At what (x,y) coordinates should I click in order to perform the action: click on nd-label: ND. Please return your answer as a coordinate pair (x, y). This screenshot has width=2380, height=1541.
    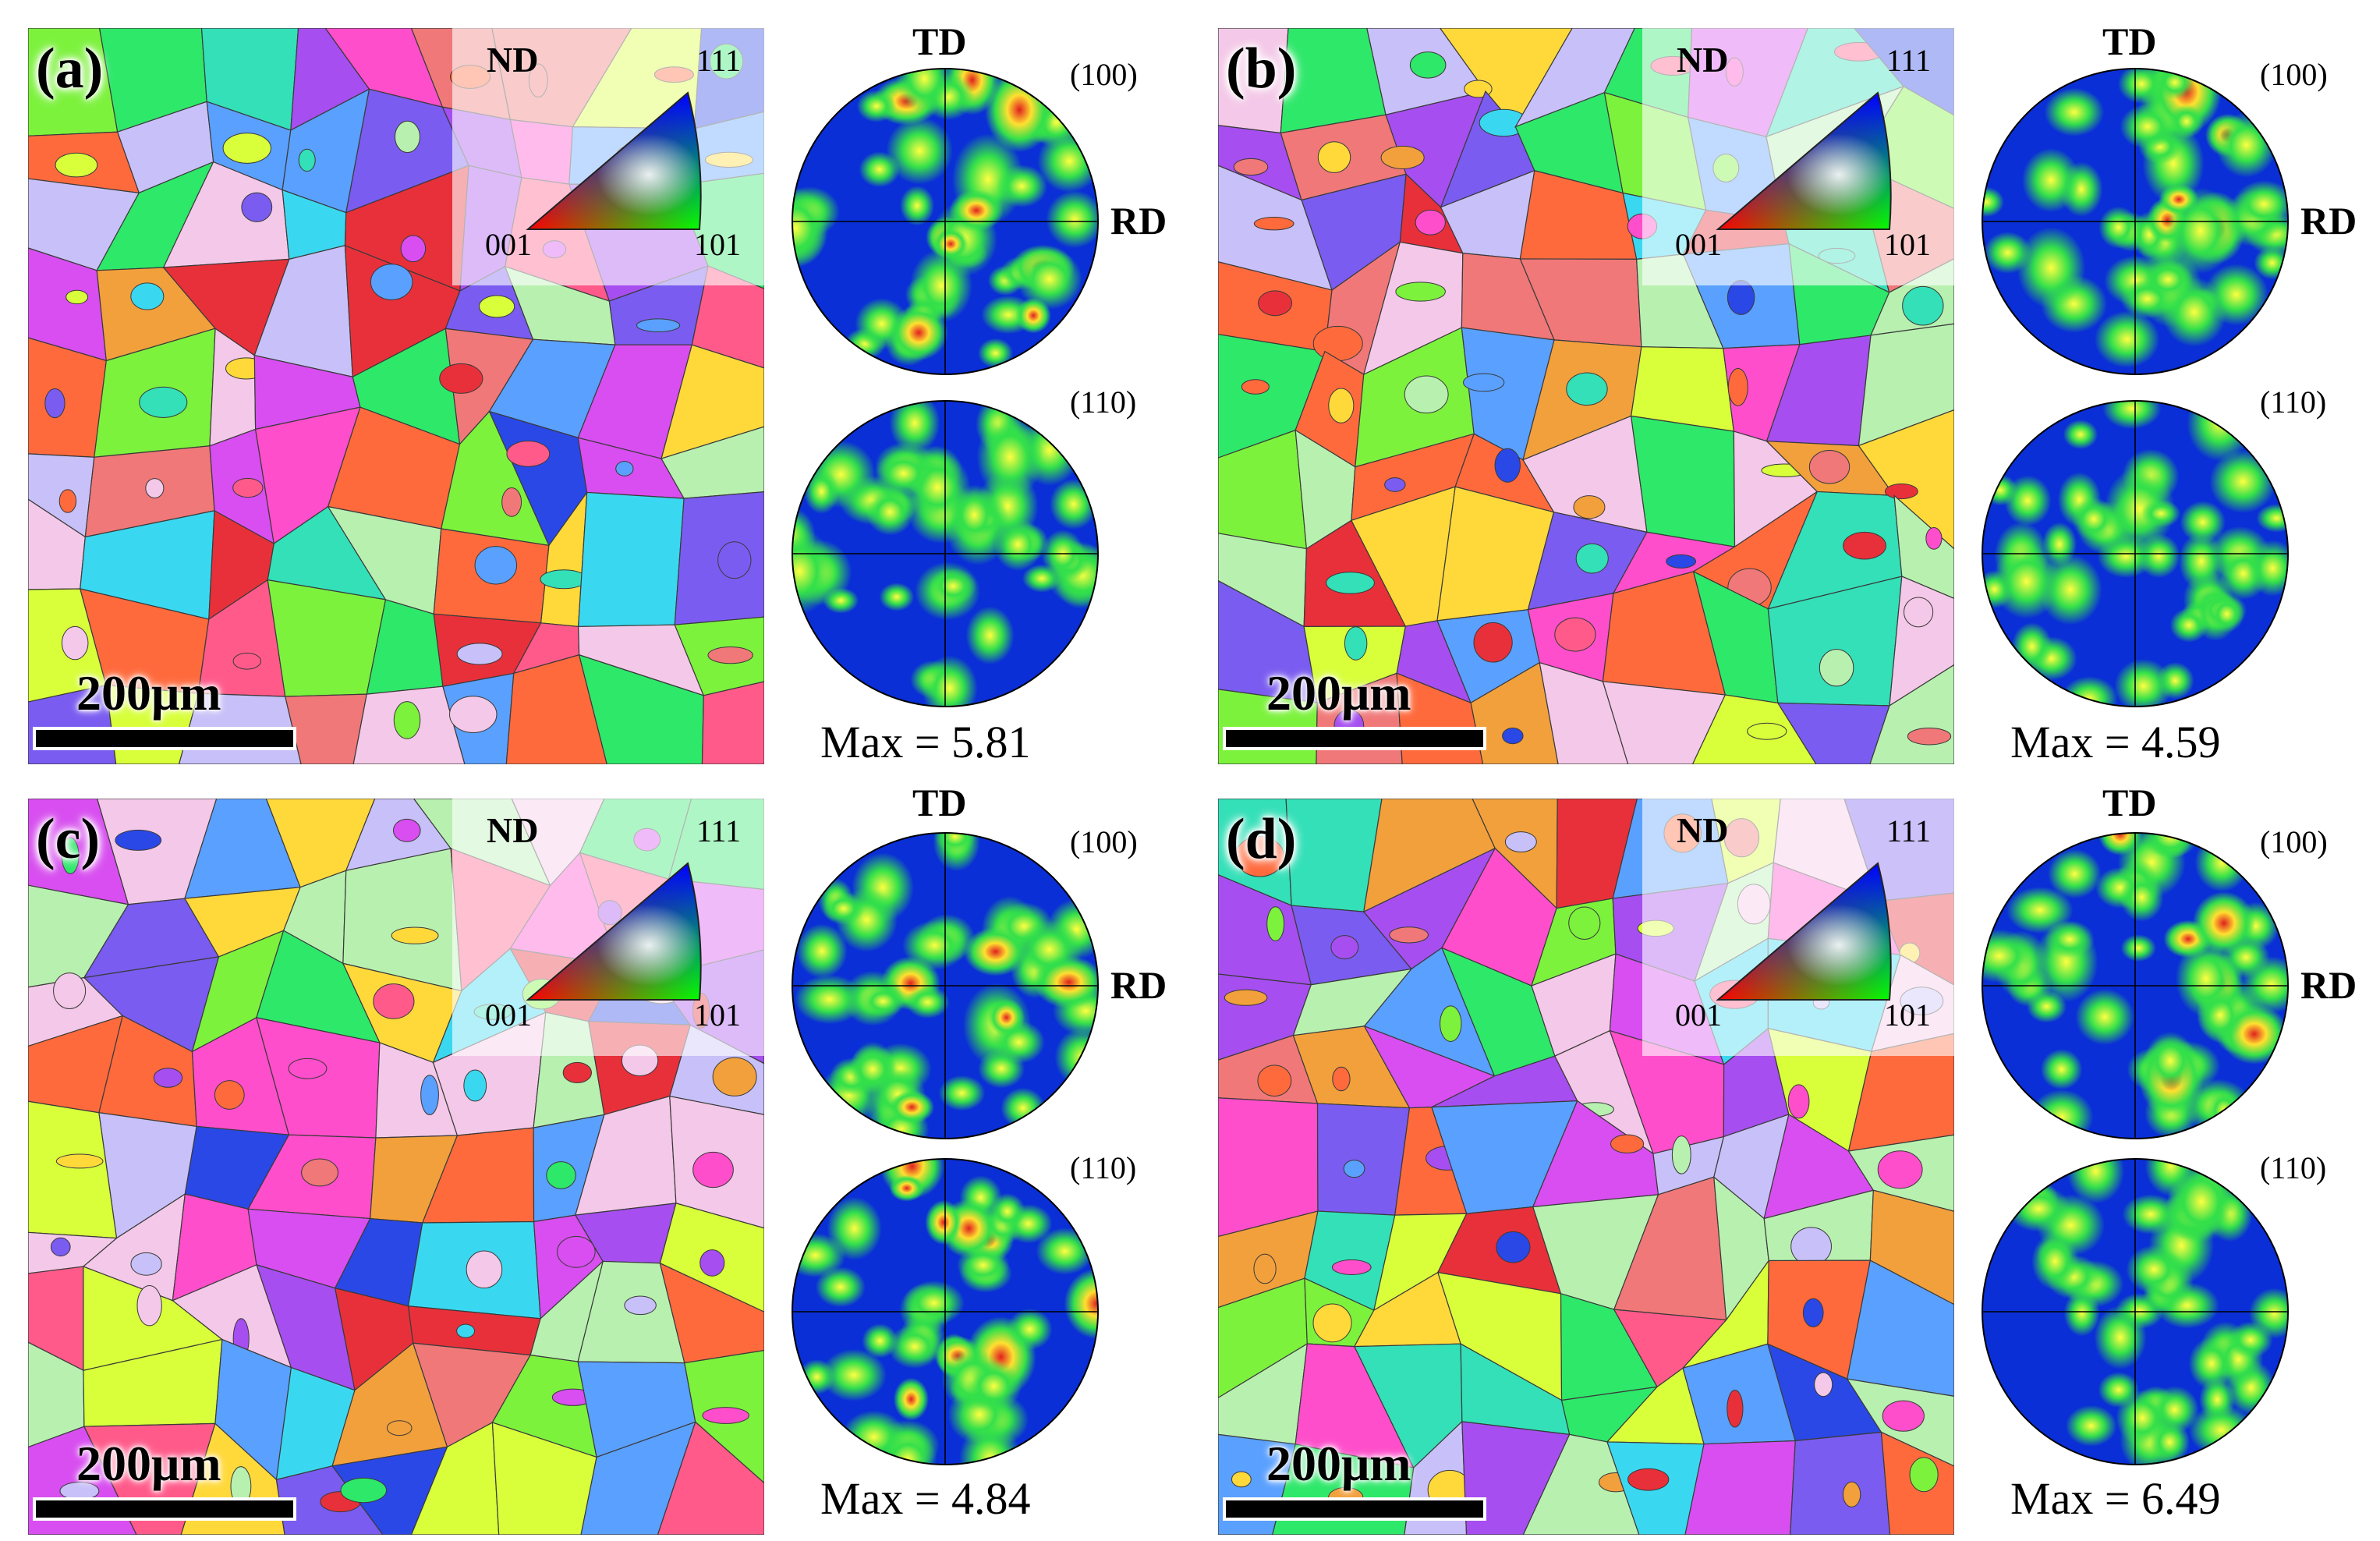
    Looking at the image, I should click on (1703, 830).